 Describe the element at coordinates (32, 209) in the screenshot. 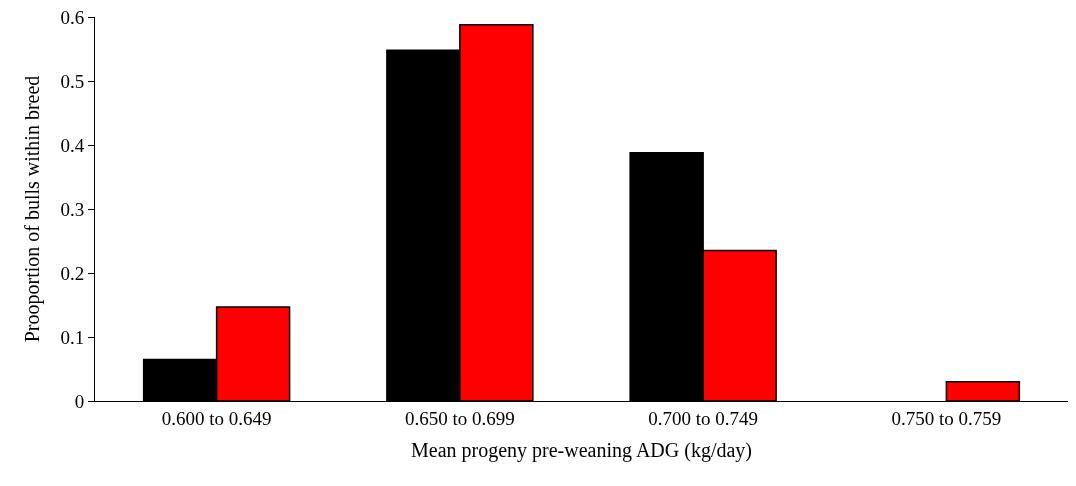

I see `y-axis-title: Prooportion of bulls within breed` at that location.